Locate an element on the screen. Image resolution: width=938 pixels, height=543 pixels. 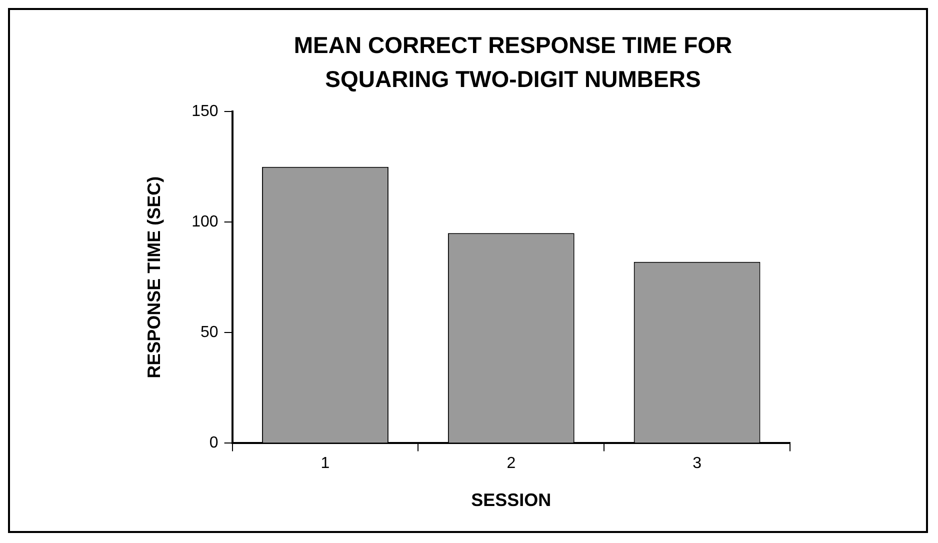
chart-title: MEAN CORRECT RESPONSE TIME FOR SQUARING TWO-DIGIT NUMBERS is located at coordinates (513, 62).